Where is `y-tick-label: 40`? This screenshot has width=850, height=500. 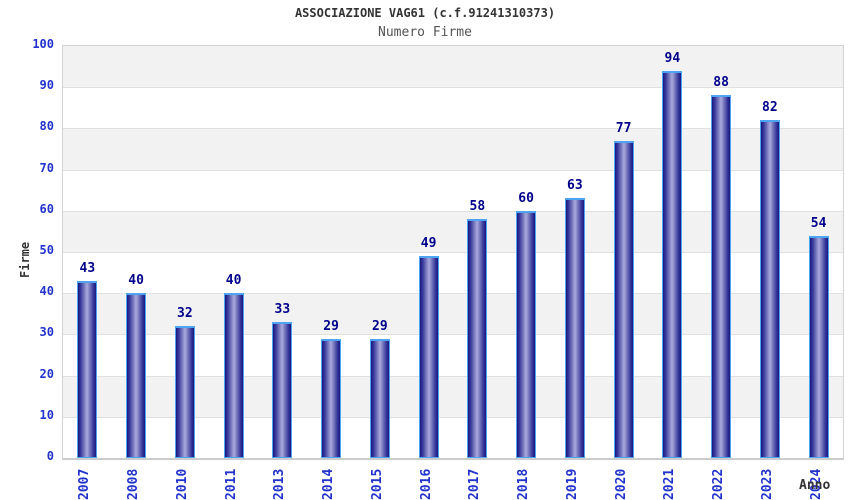 y-tick-label: 40 is located at coordinates (46, 291).